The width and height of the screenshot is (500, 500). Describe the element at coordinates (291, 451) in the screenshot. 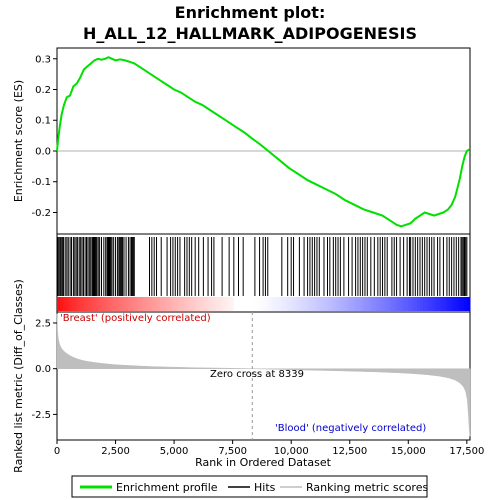

I see `rank-x-tick-label: 10,000` at that location.